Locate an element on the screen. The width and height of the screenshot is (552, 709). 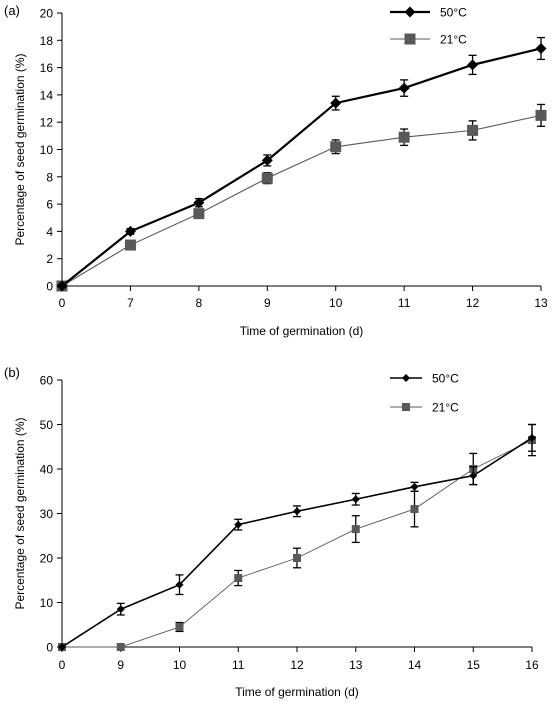
y-tick-label: 40 is located at coordinates (47, 470).